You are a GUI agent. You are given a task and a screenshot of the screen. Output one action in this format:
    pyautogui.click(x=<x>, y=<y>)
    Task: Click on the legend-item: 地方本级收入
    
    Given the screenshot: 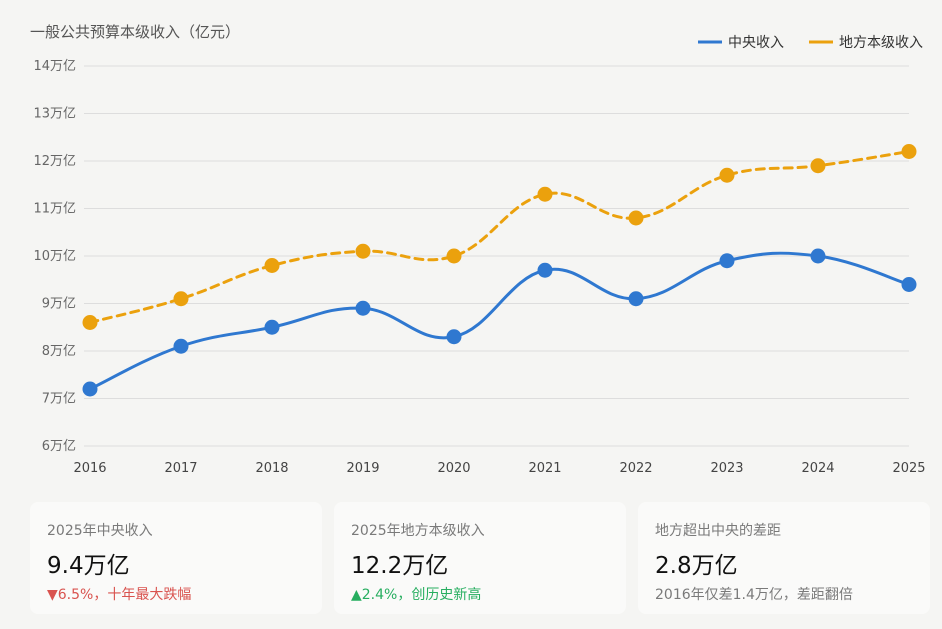 What is the action you would take?
    pyautogui.click(x=866, y=43)
    